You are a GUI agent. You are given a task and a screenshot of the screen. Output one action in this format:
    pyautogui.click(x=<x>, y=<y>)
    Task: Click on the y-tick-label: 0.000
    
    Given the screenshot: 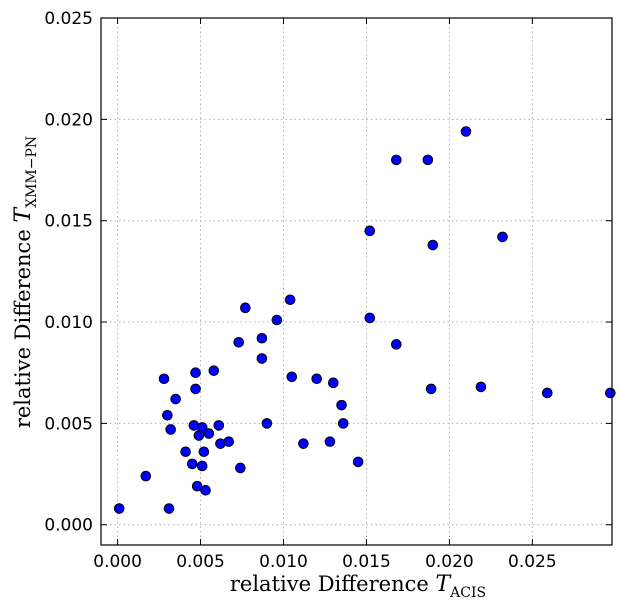 What is the action you would take?
    pyautogui.click(x=68, y=526)
    